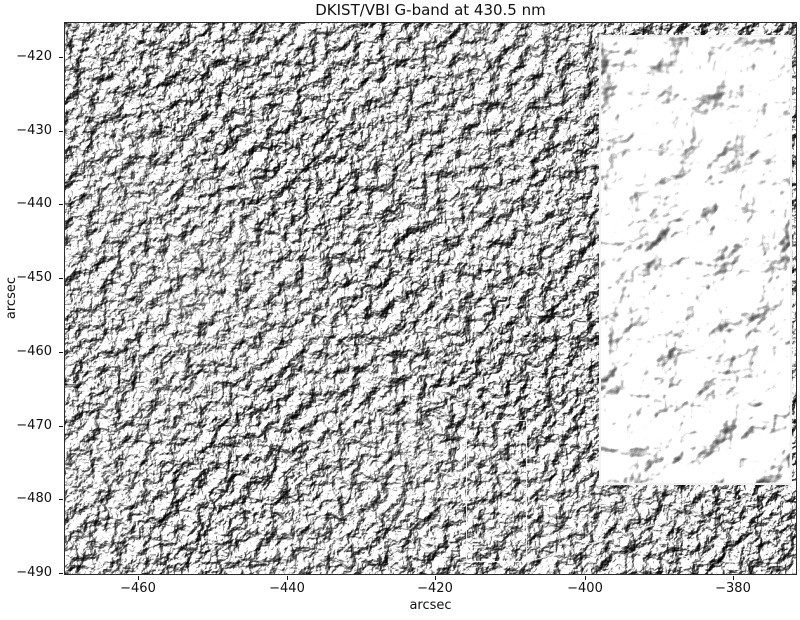 Image resolution: width=800 pixels, height=620 pixels. I want to click on y-tick-label: −450, so click(34, 277).